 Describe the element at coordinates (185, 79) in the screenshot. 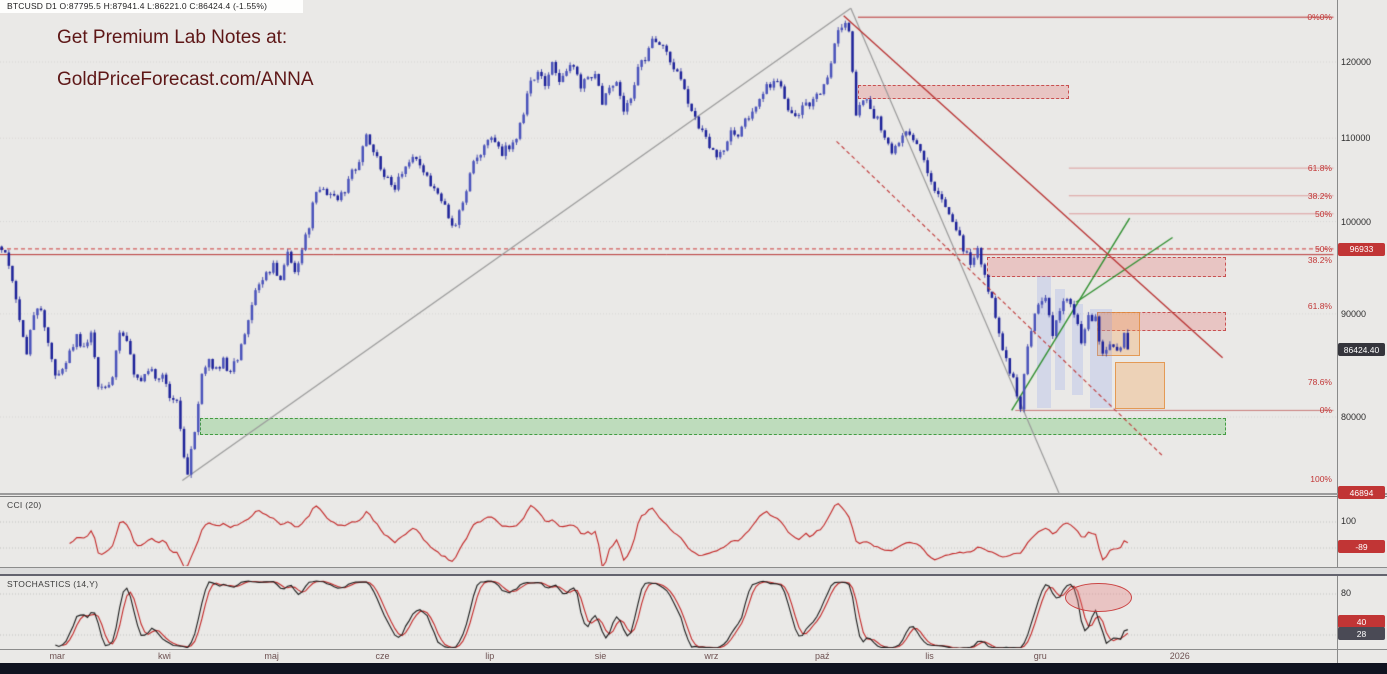

I see `annotation-line2: GoldPriceForecast.com/ANNA` at that location.